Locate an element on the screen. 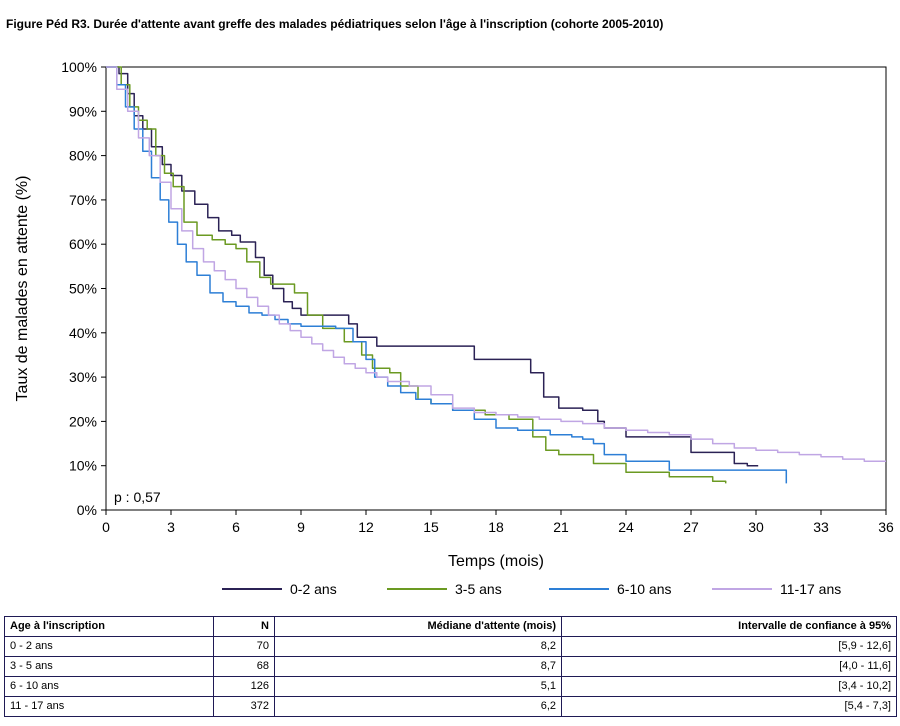  y-tick-label: 0% is located at coordinates (87, 510).